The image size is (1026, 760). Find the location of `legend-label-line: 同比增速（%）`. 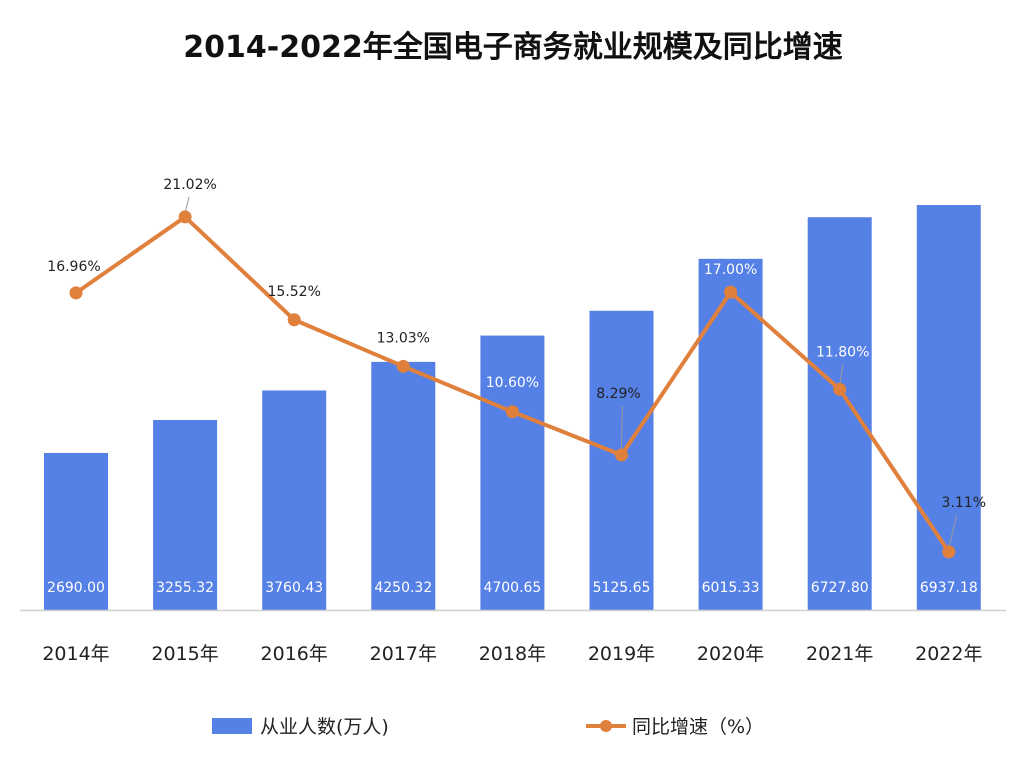

legend-label-line: 同比增速（%） is located at coordinates (698, 727).